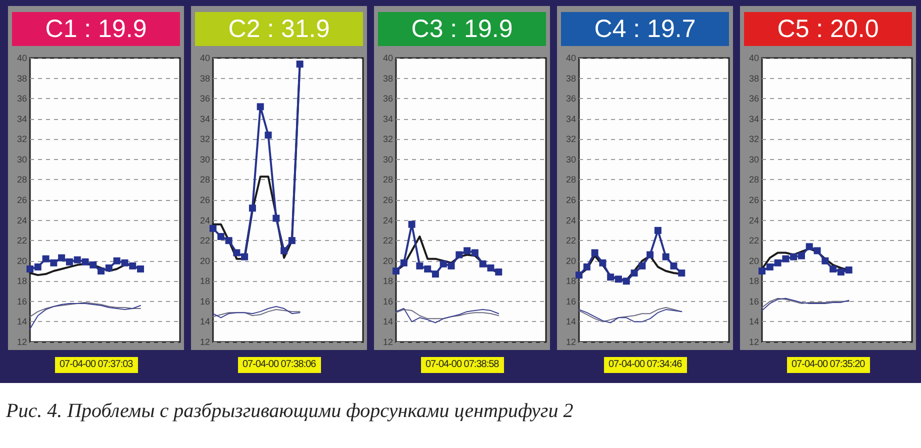  Describe the element at coordinates (462, 29) in the screenshot. I see `chart-title: C3 : 19.9` at that location.